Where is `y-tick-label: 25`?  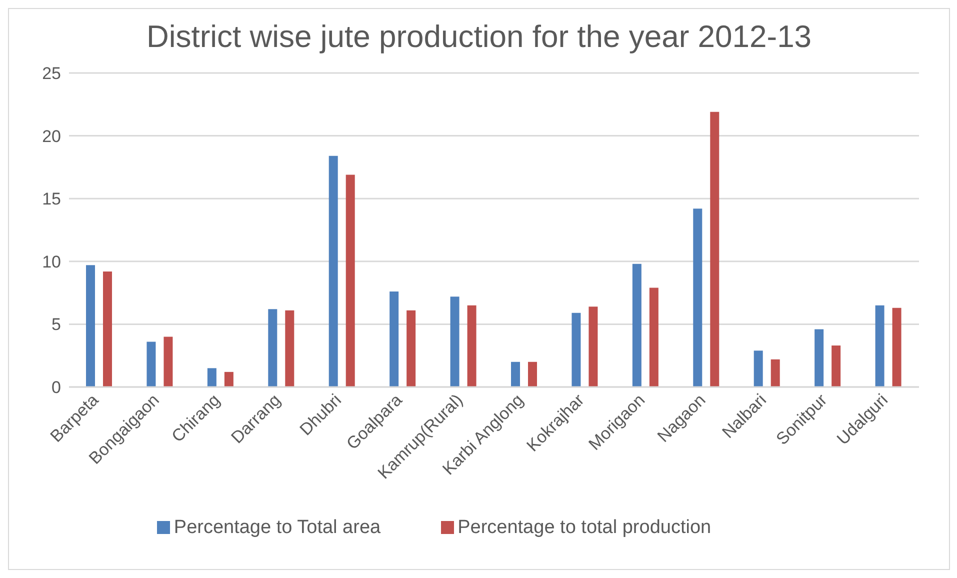 y-tick-label: 25 is located at coordinates (51, 74).